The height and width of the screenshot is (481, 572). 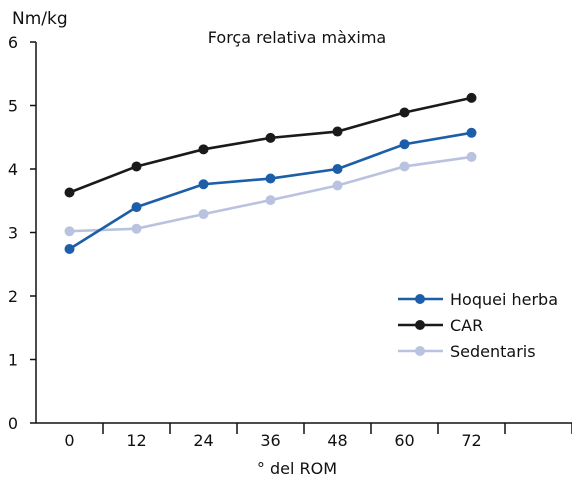 What do you see at coordinates (471, 440) in the screenshot?
I see `x-tick-label: 72` at bounding box center [471, 440].